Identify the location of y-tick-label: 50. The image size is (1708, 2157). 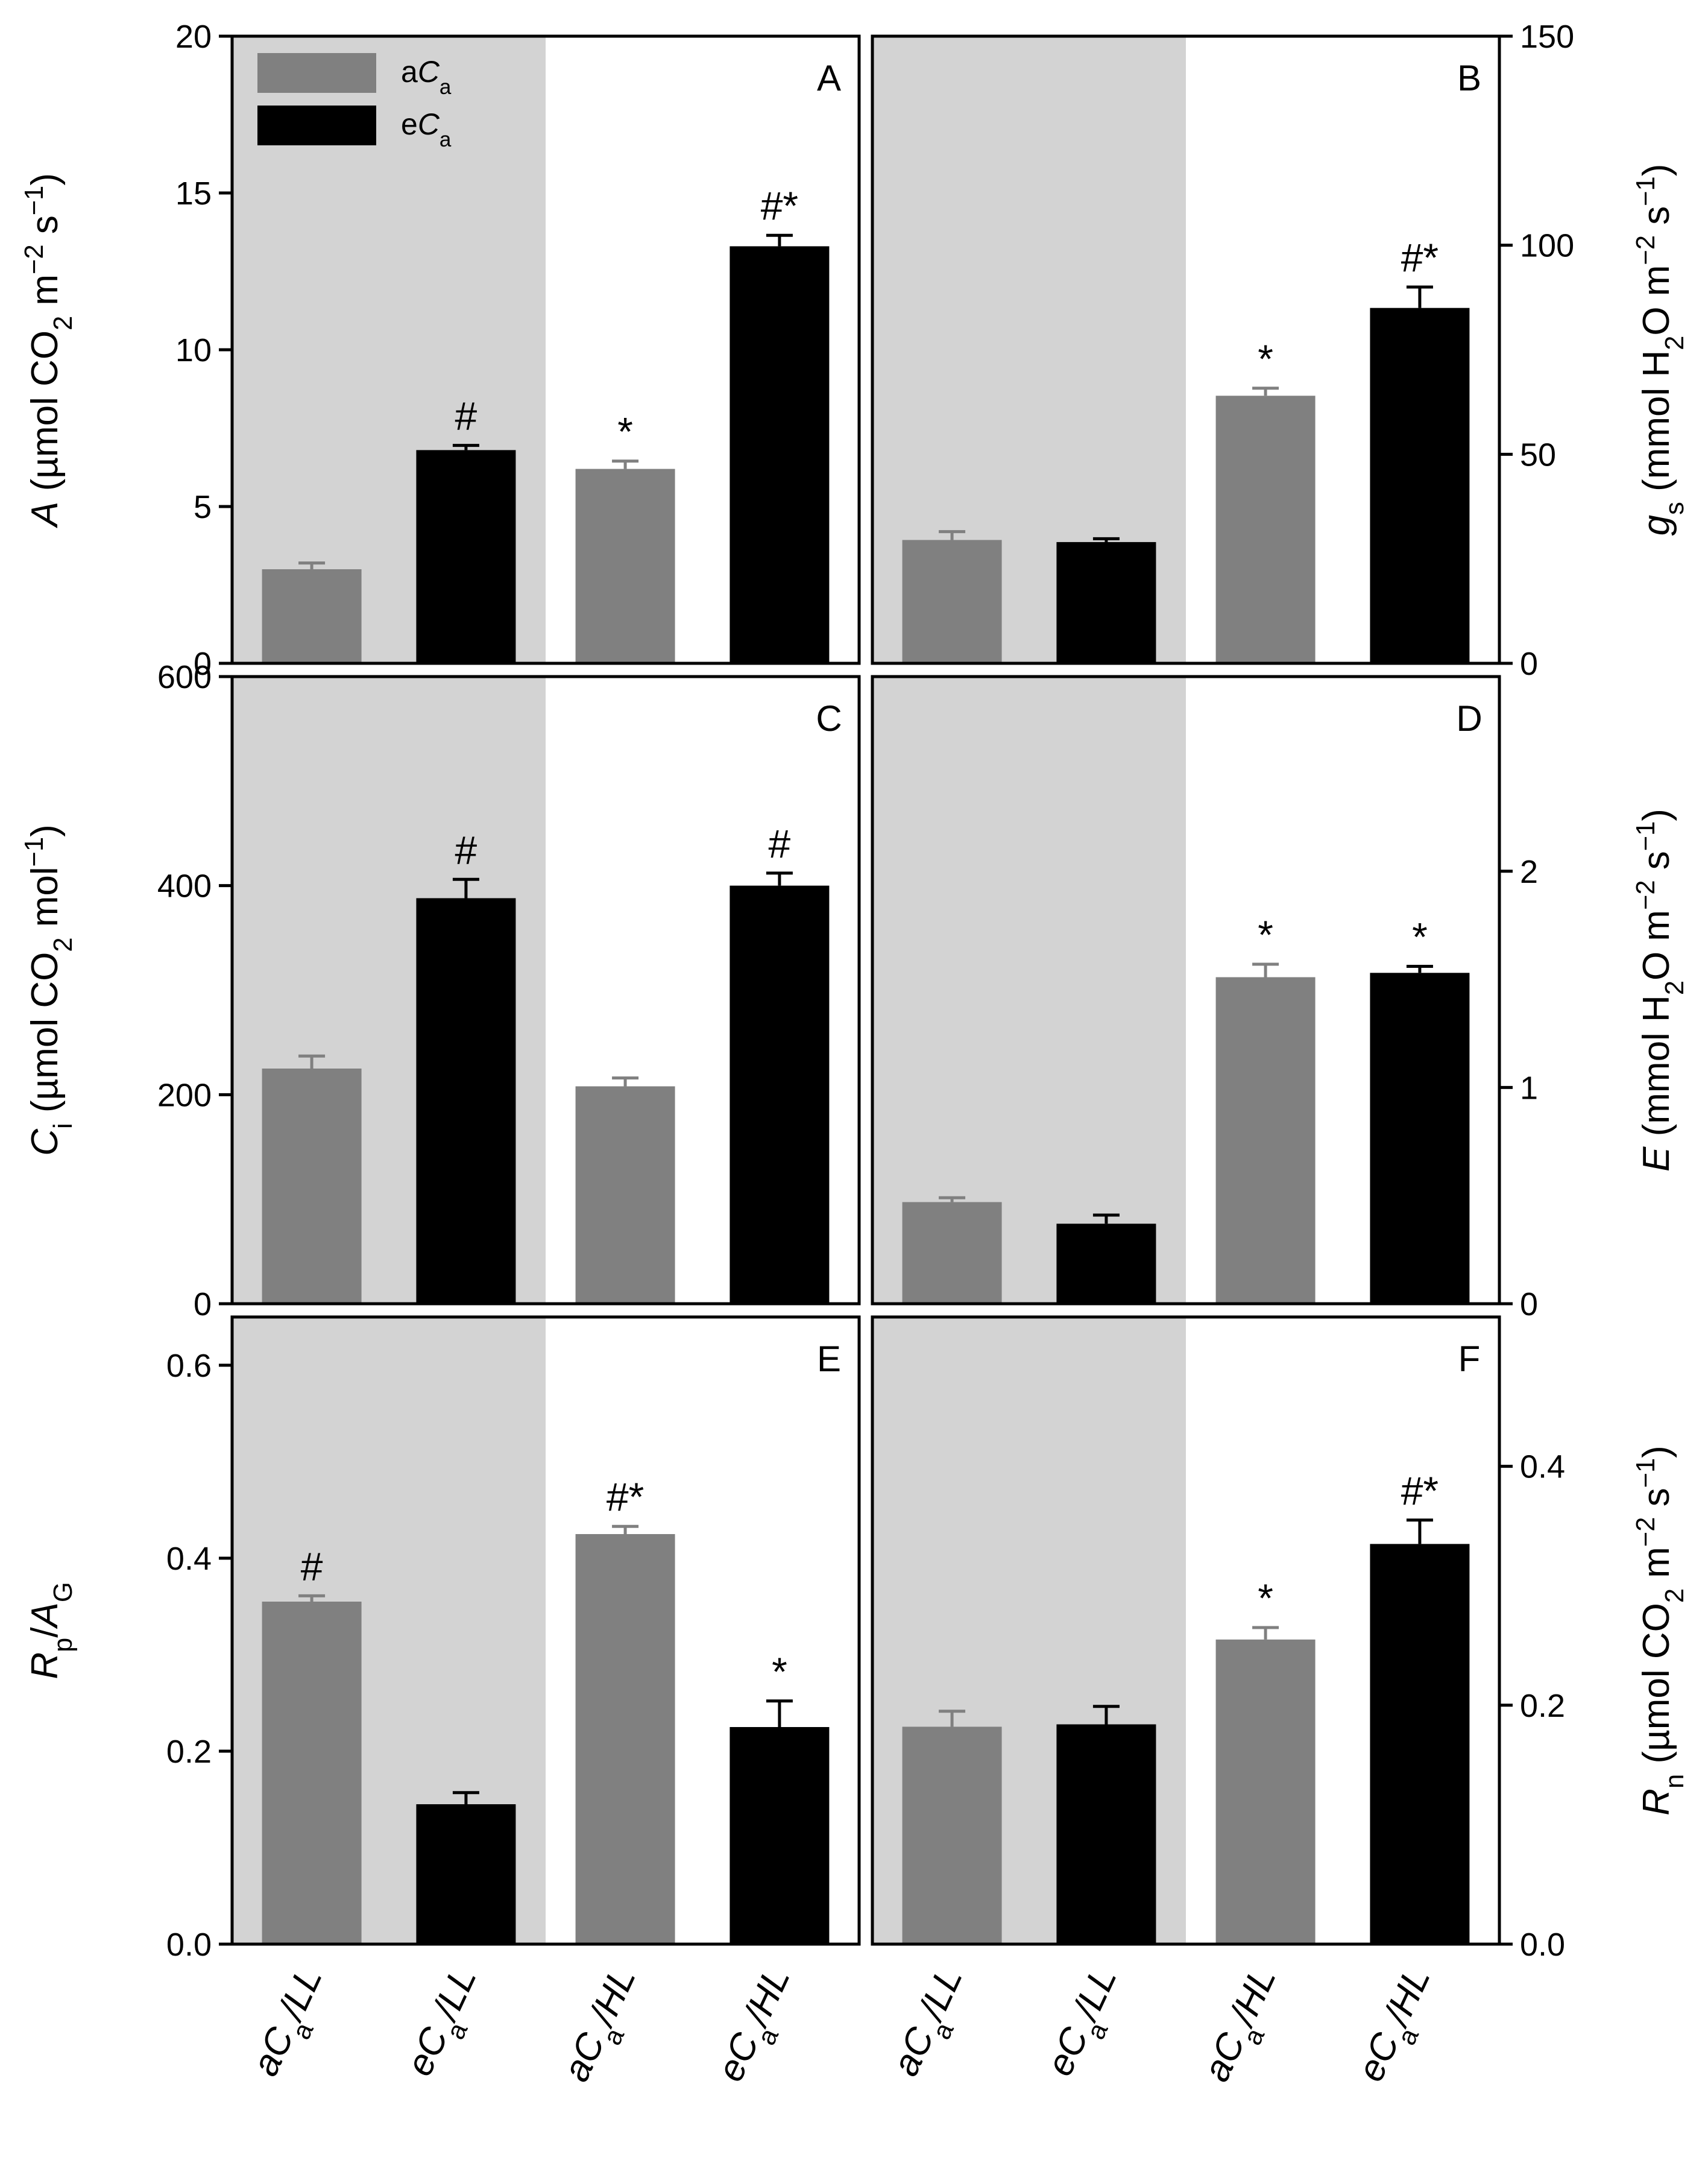
(1538, 455).